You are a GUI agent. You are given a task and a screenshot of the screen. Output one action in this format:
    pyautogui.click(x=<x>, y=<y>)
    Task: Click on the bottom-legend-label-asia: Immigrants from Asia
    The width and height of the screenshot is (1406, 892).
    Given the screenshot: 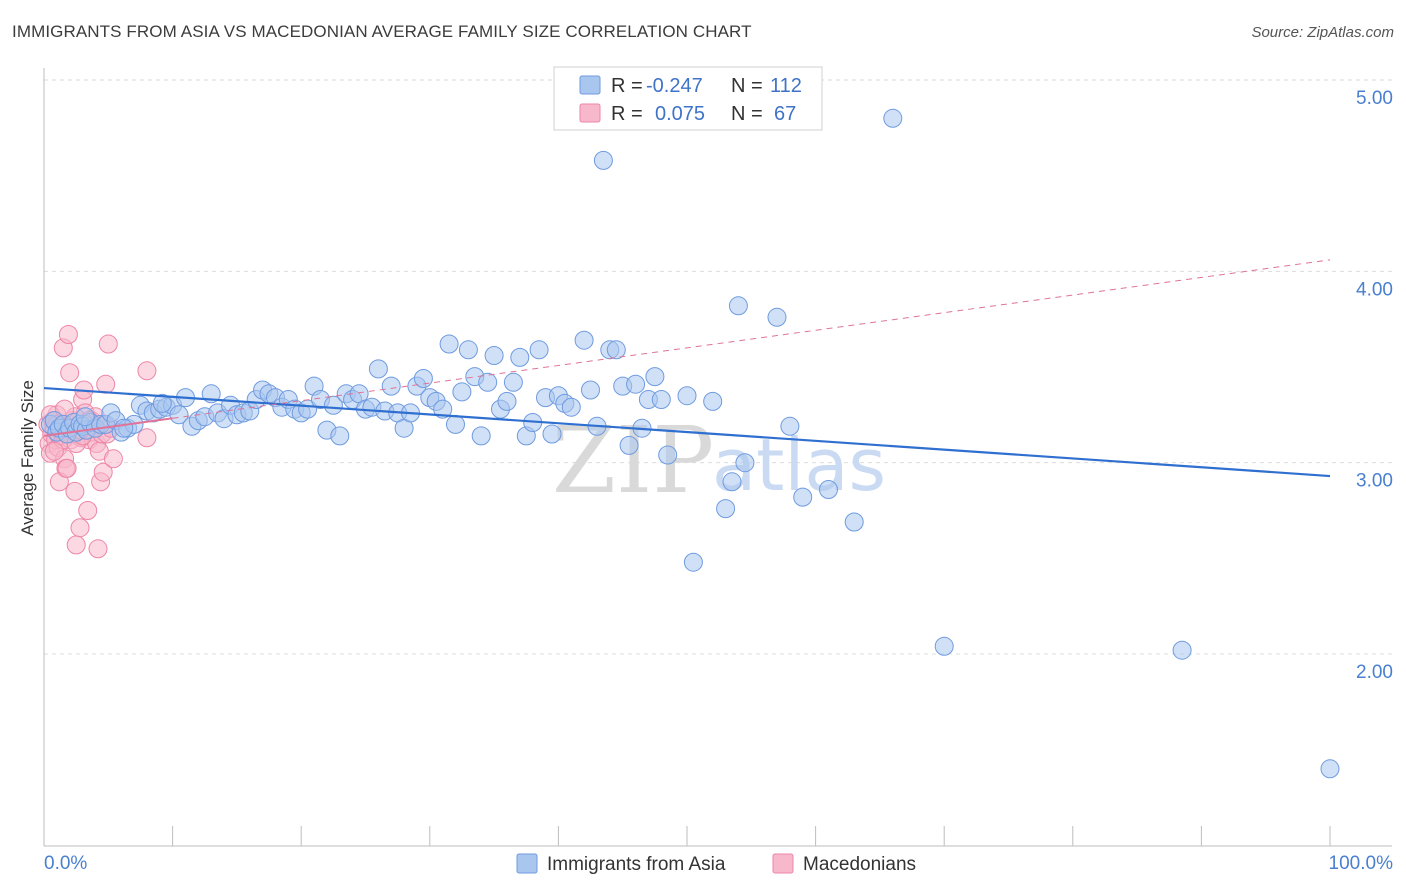 What is the action you would take?
    pyautogui.click(x=636, y=864)
    